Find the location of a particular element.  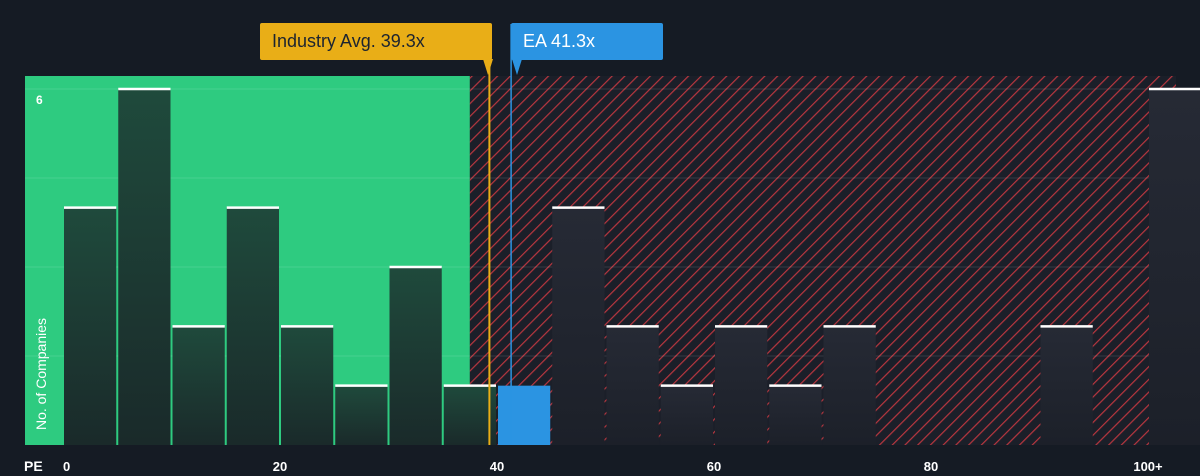

company-bar is located at coordinates (524, 415).